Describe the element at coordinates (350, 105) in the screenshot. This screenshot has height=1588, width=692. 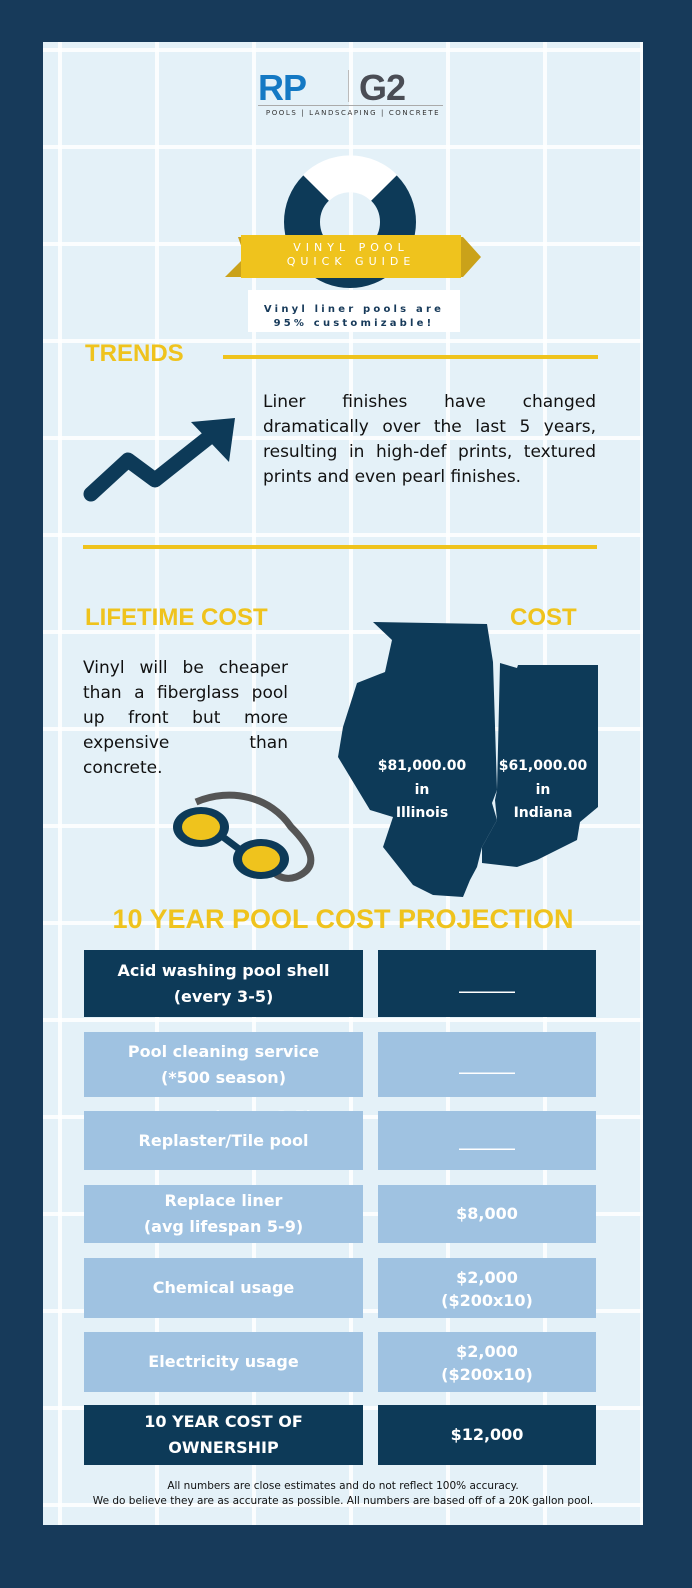
I see `logo-underline` at that location.